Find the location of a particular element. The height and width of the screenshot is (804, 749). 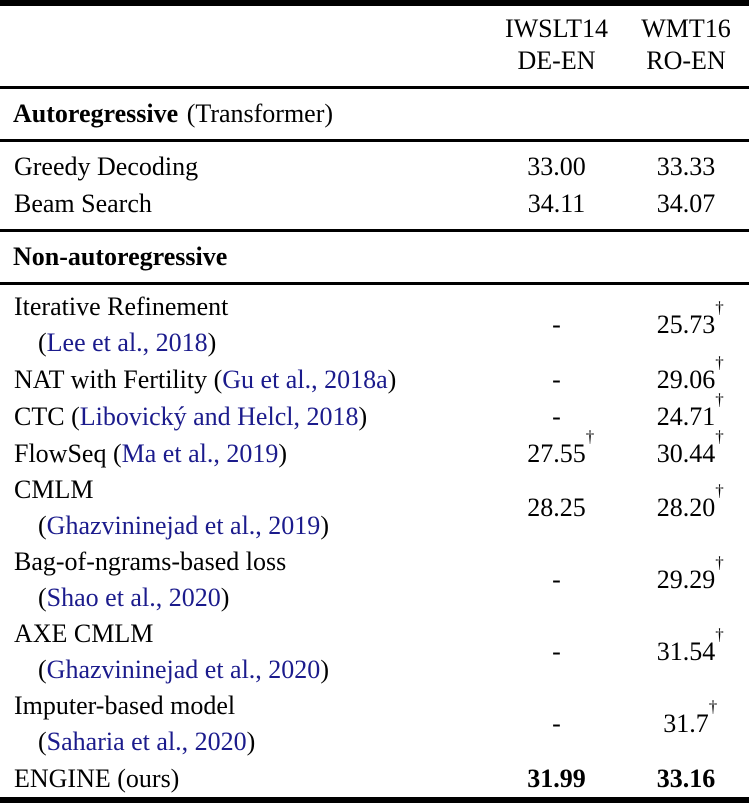

model-label: Bag-of-ngrams-based loss is located at coordinates (150, 561).